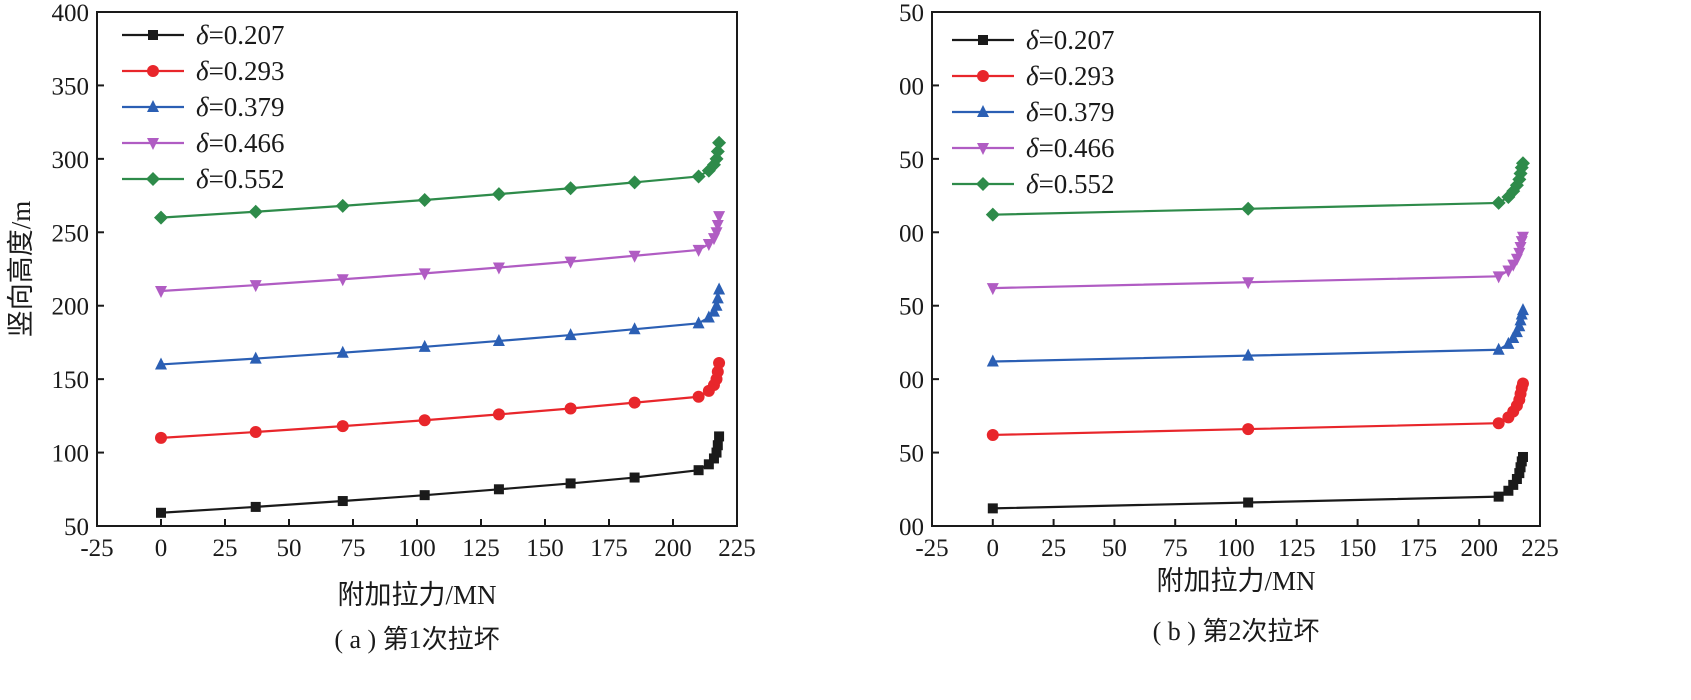  What do you see at coordinates (912, 13) in the screenshot?
I see `y-tick-label: 450` at bounding box center [912, 13].